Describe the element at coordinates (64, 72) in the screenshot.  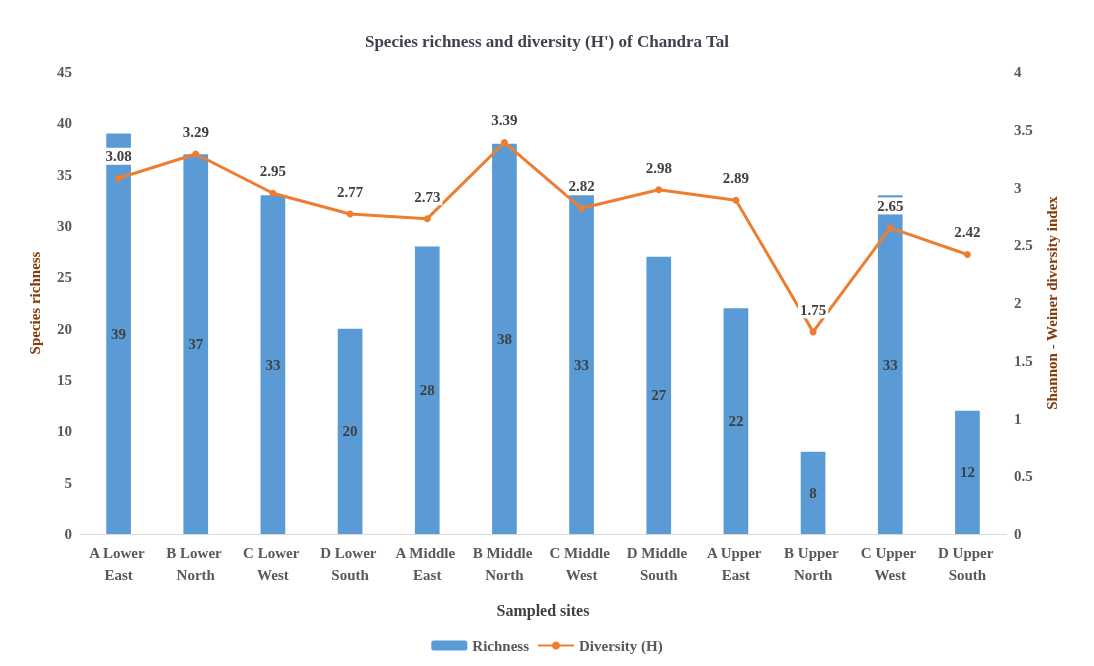
I see `y-tick-label: 45` at that location.